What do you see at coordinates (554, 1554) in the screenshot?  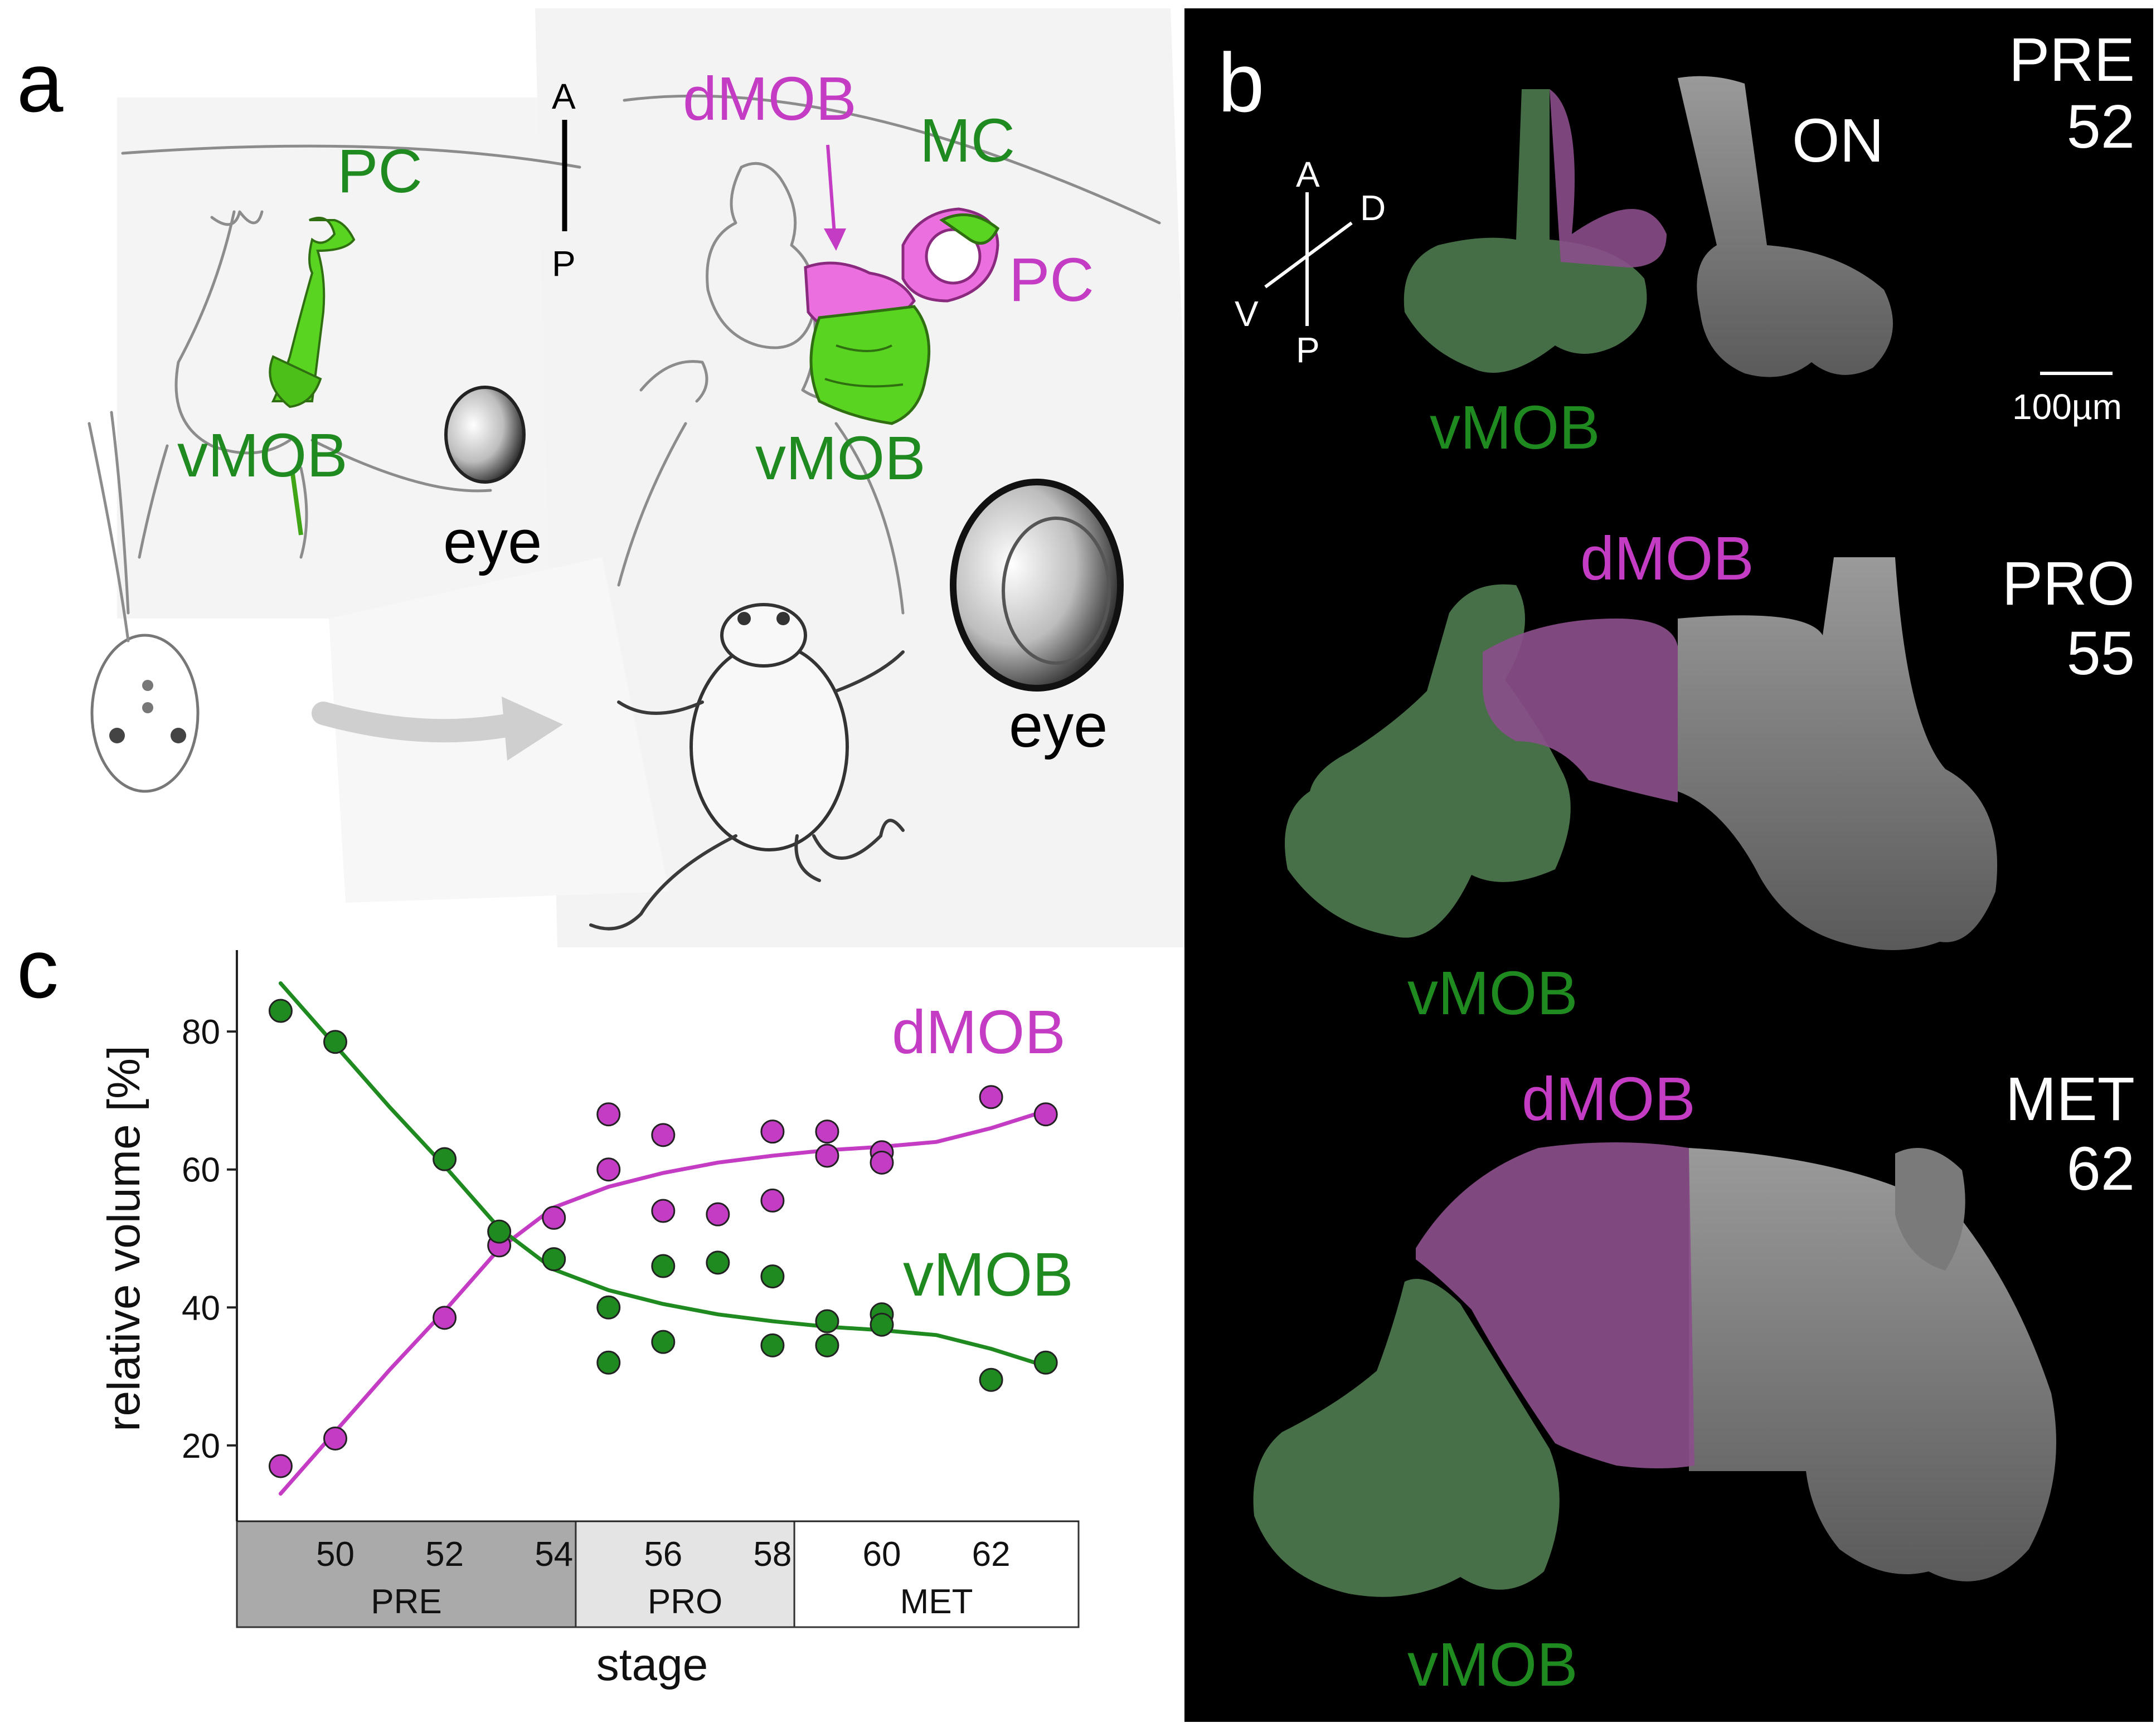 I see `x-tick-label: 54` at bounding box center [554, 1554].